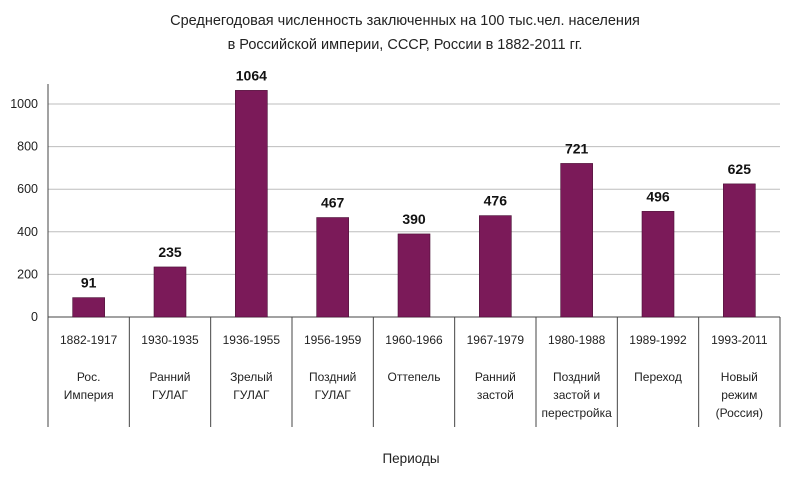 The height and width of the screenshot is (495, 800). Describe the element at coordinates (658, 340) in the screenshot. I see `x-tick-years: 1989-1992` at that location.